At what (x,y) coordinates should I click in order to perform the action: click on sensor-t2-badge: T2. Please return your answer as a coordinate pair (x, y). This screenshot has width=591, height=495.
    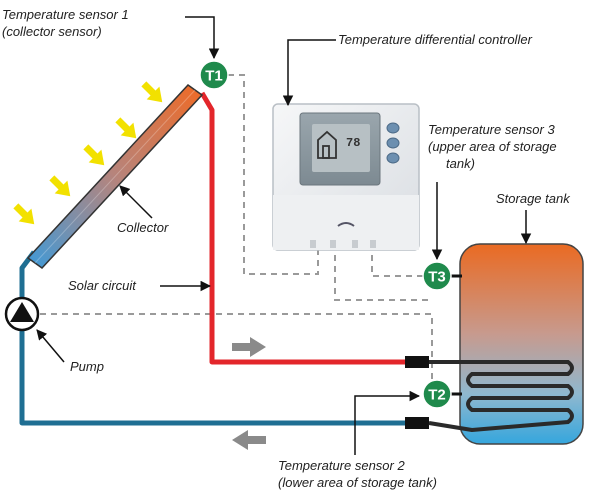
    Looking at the image, I should click on (442, 394).